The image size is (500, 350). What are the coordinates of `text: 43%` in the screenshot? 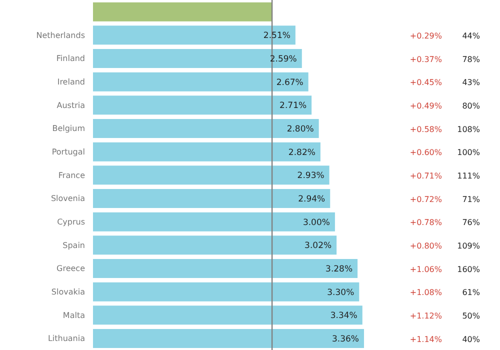 It's located at (471, 83).